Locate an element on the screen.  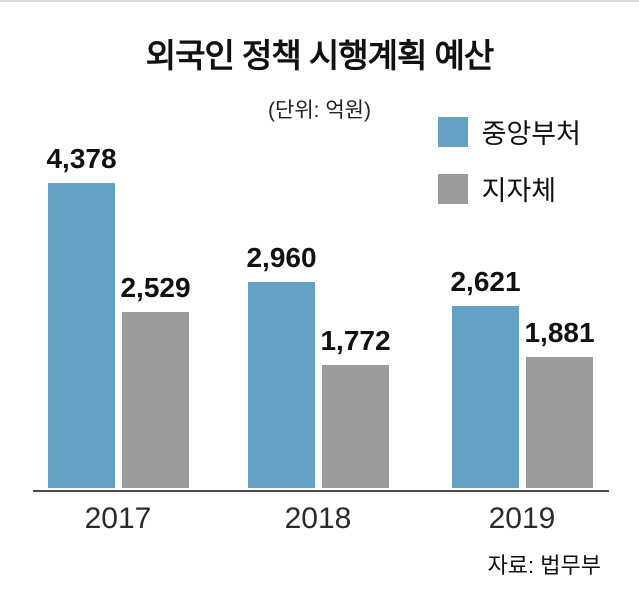
bar-group-2017-central: 4,378 is located at coordinates (81, 315).